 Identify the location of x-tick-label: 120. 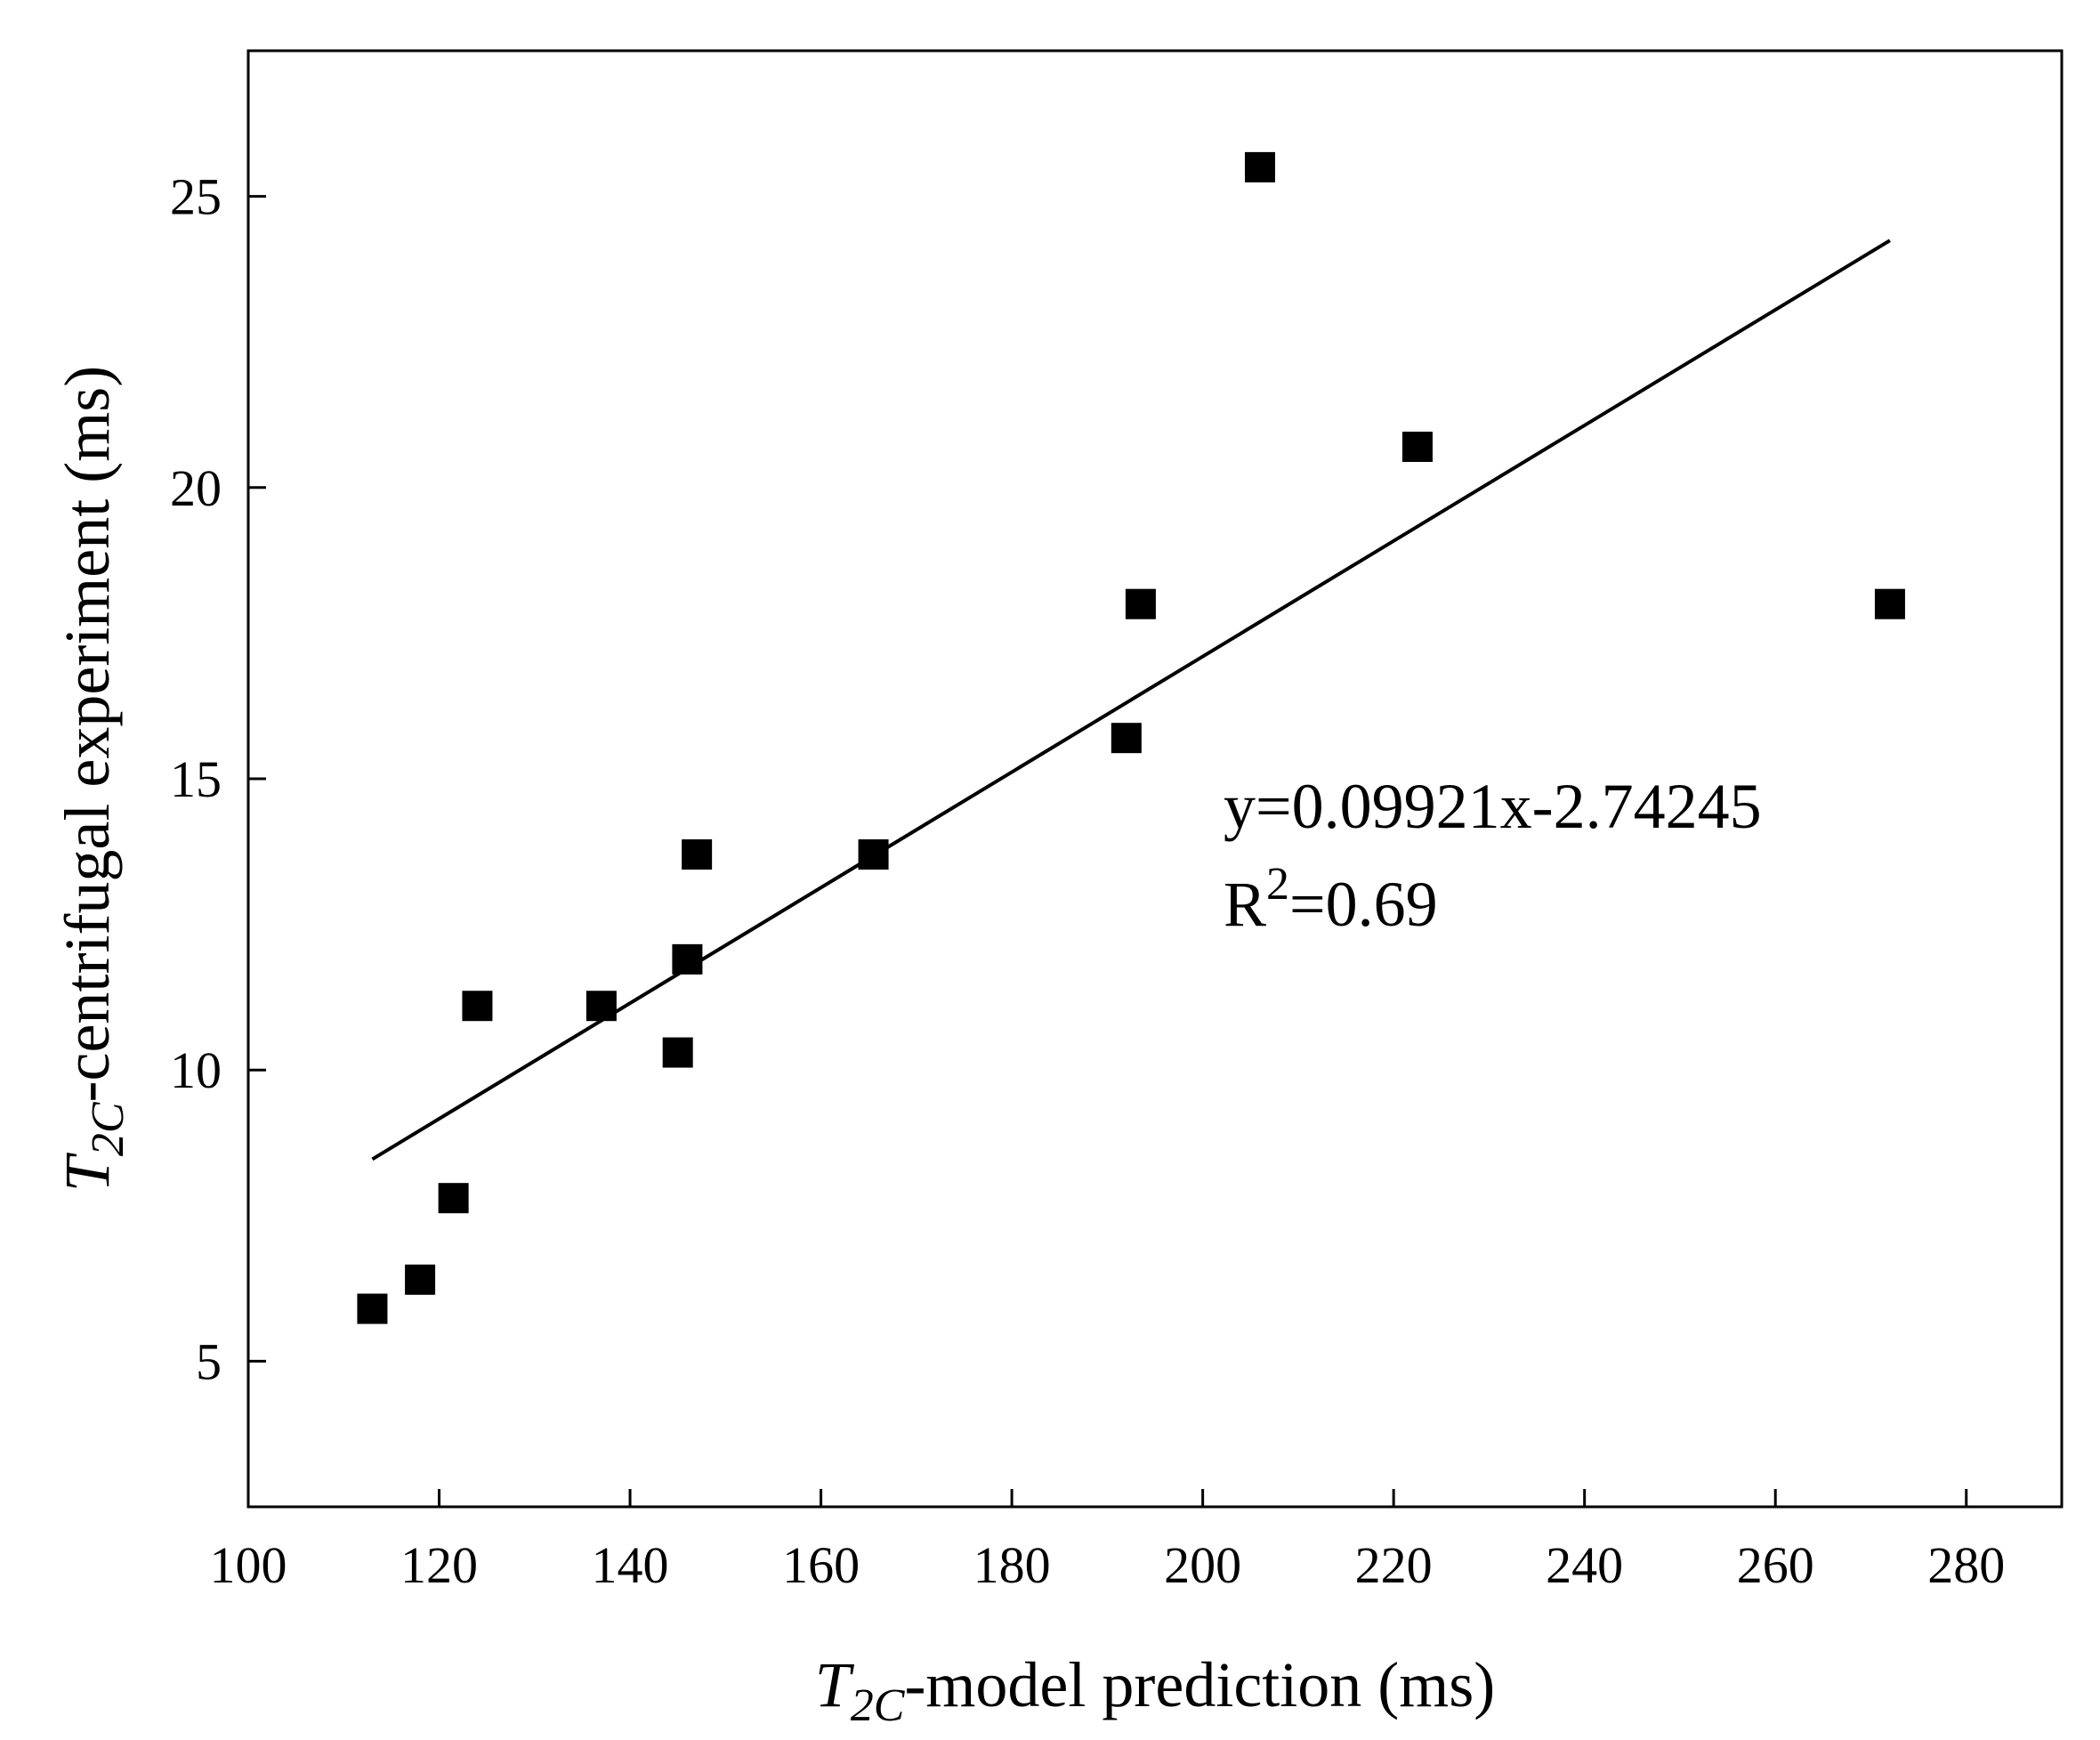
(439, 1565).